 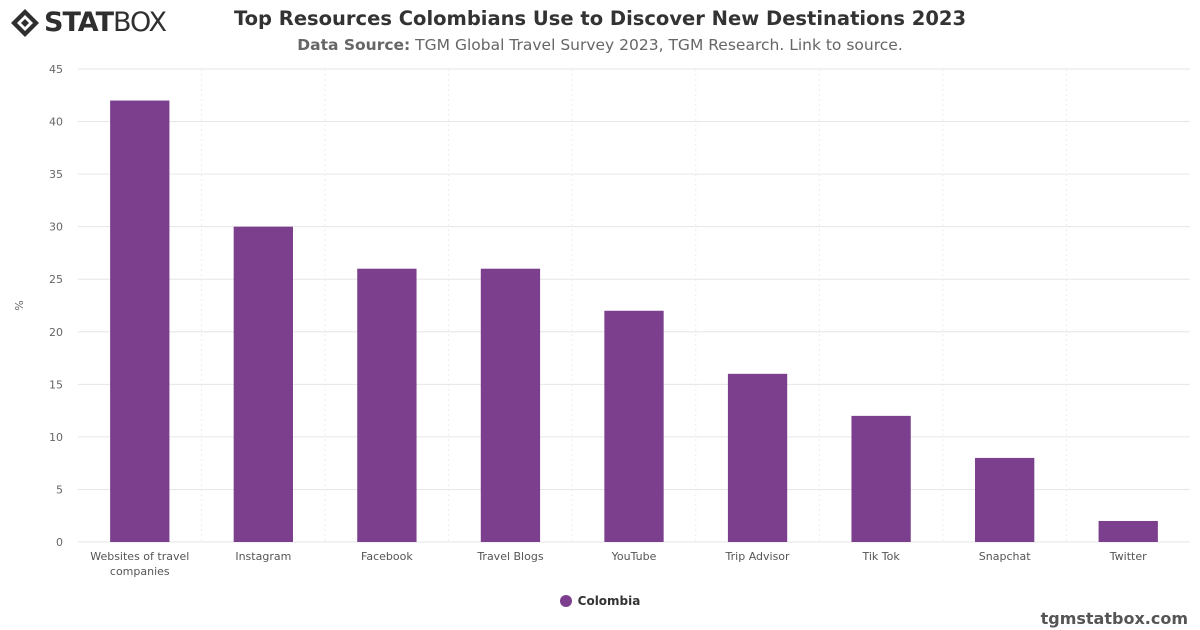 I want to click on x-tick-label: Twitter, so click(x=1128, y=556).